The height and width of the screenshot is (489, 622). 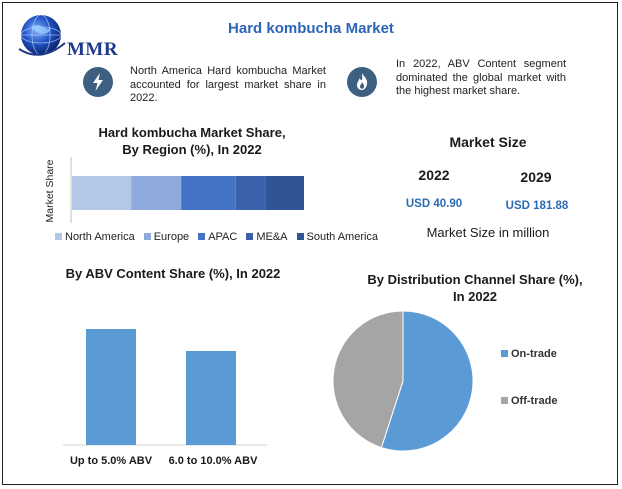 I want to click on lightning-icon, so click(x=98, y=82).